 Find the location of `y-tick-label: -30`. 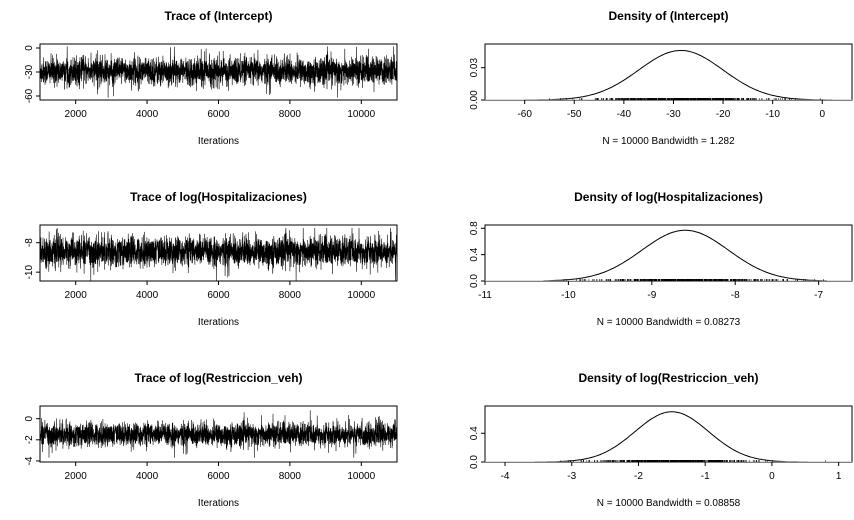

y-tick-label: -30 is located at coordinates (29, 71).